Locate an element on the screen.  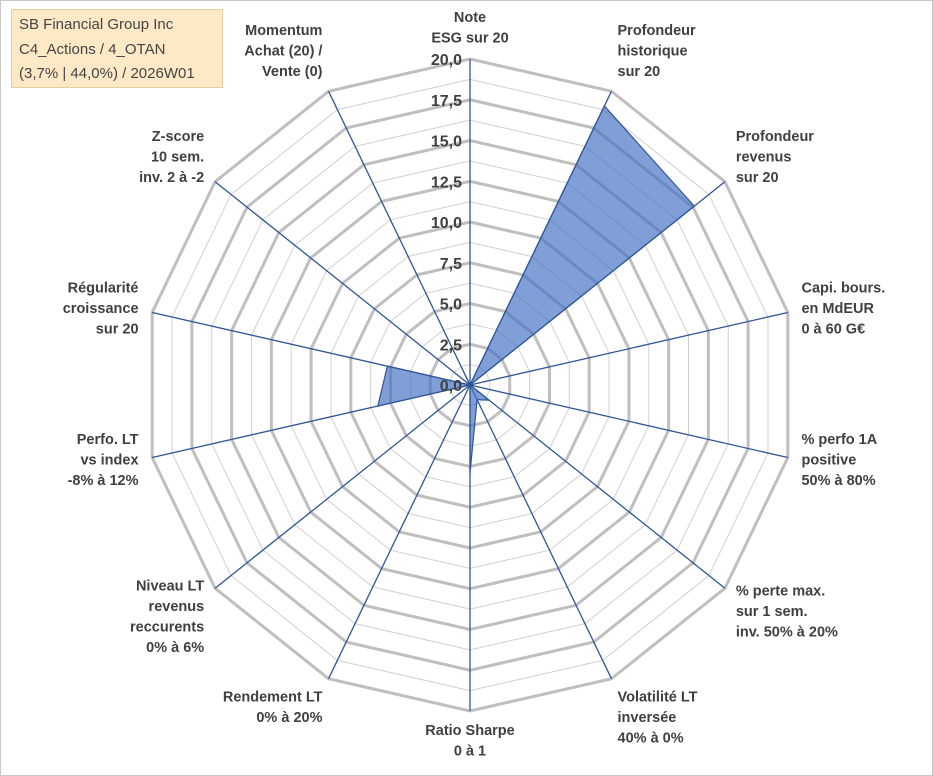
tick-label: 10,0 is located at coordinates (446, 223).